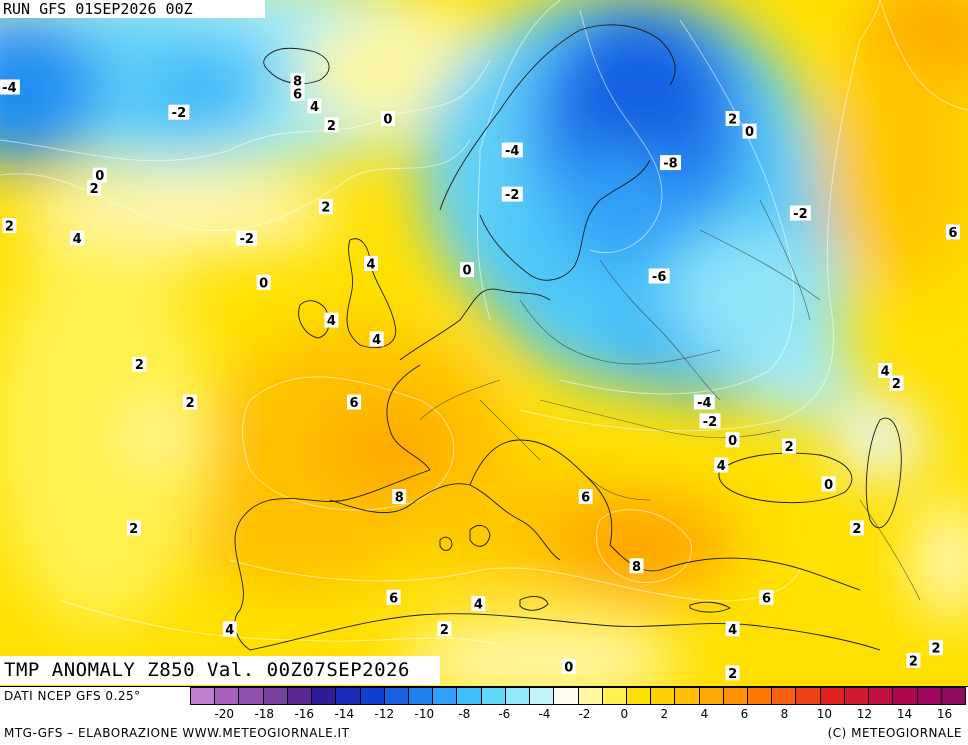  Describe the element at coordinates (264, 714) in the screenshot. I see `colorbar-tick-label: -18` at that location.